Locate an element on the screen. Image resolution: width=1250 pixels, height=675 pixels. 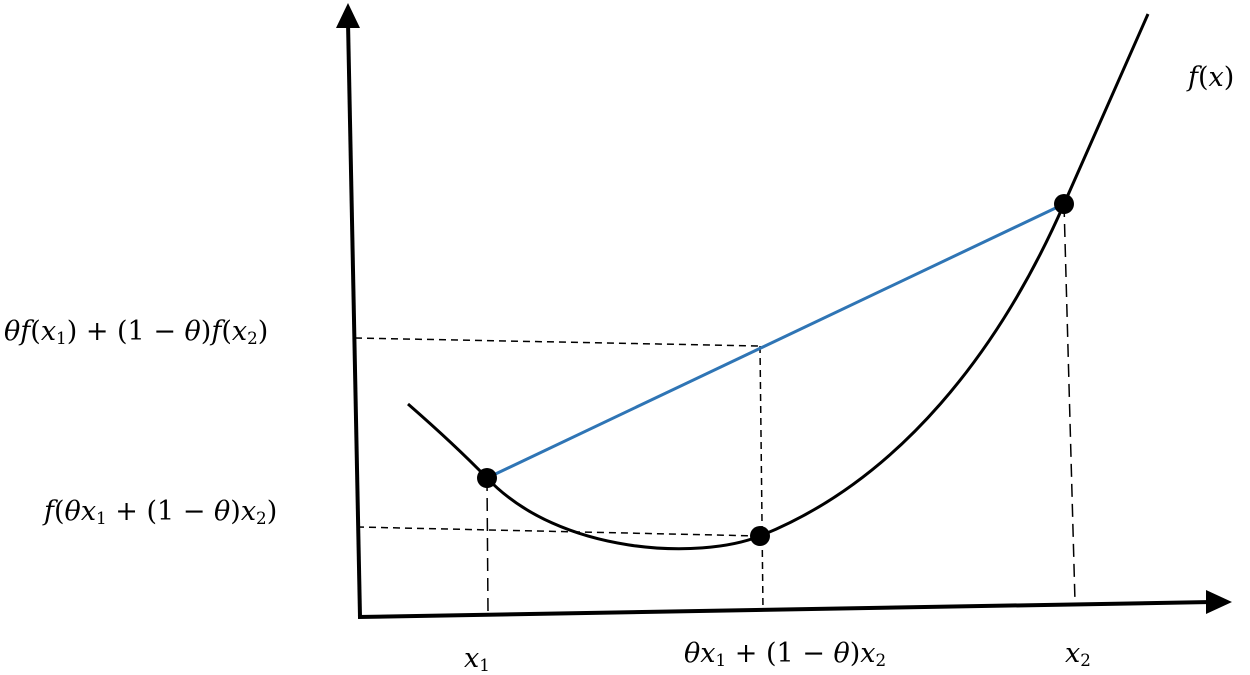
x2-x: x is located at coordinates (1073, 653).